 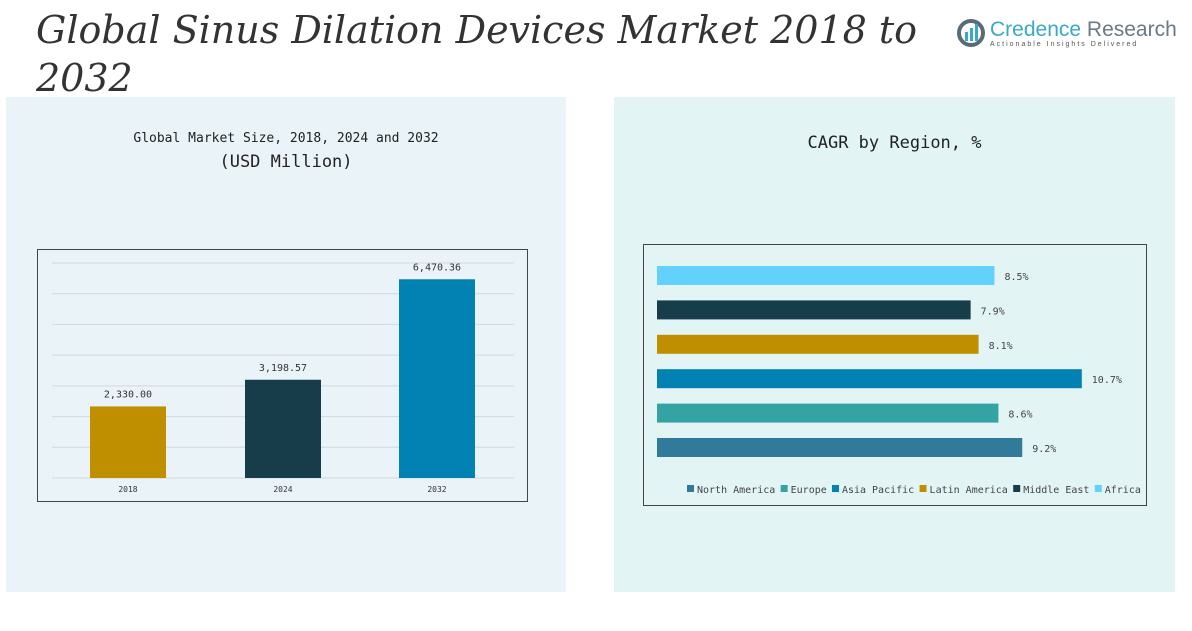 I want to click on bar-2032, so click(x=437, y=378).